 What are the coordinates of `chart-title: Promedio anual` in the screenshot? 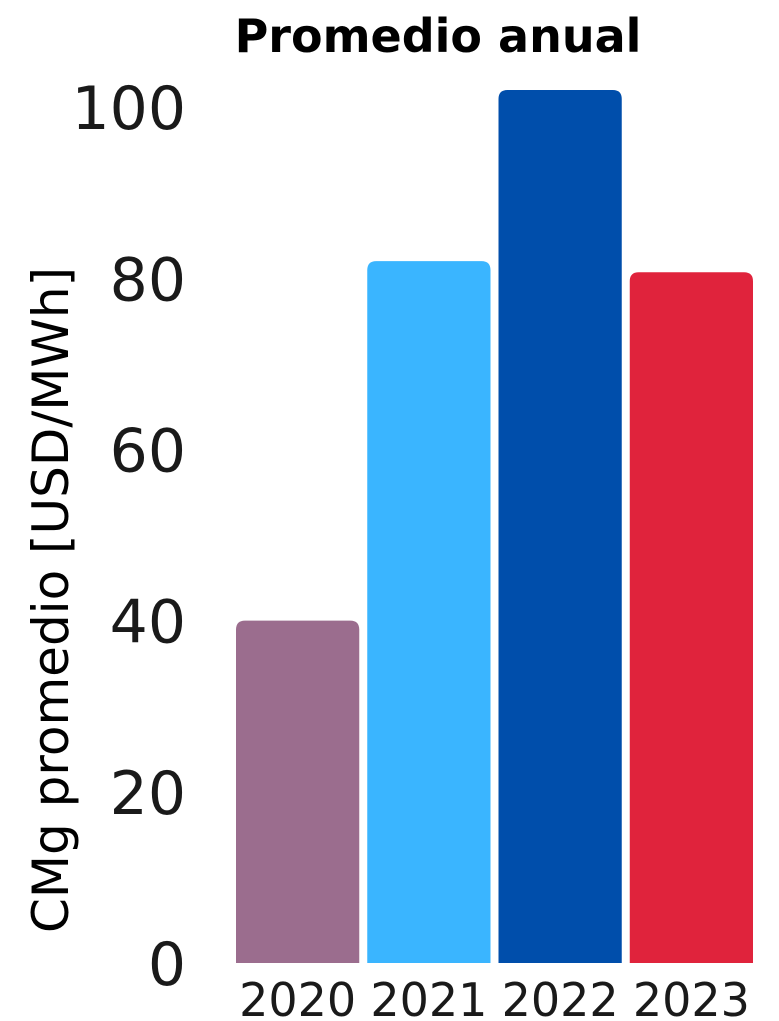 It's located at (438, 36).